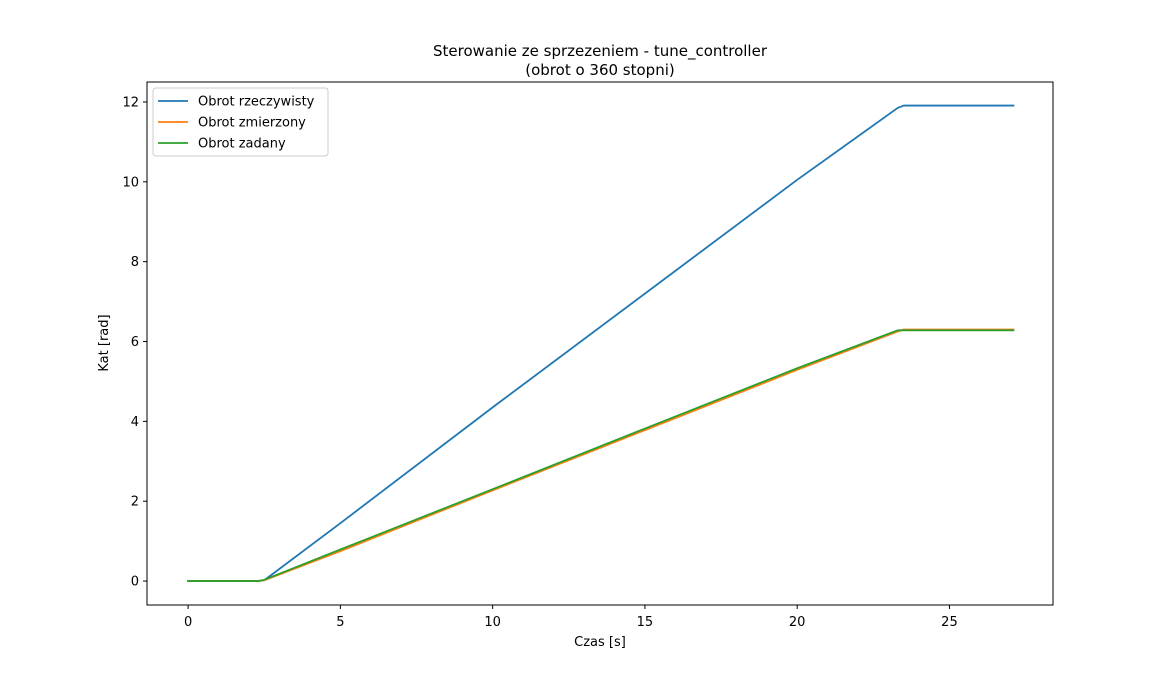  Describe the element at coordinates (135, 582) in the screenshot. I see `y-tick-label: 0` at that location.